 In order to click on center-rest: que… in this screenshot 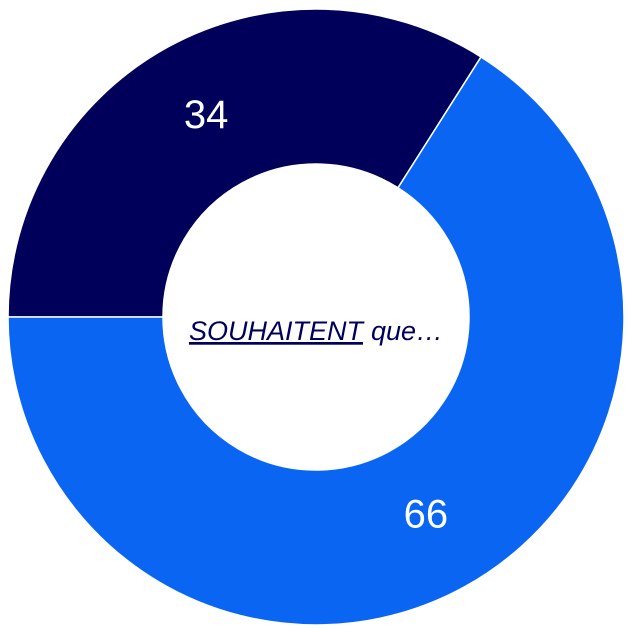, I will do `click(407, 331)`.